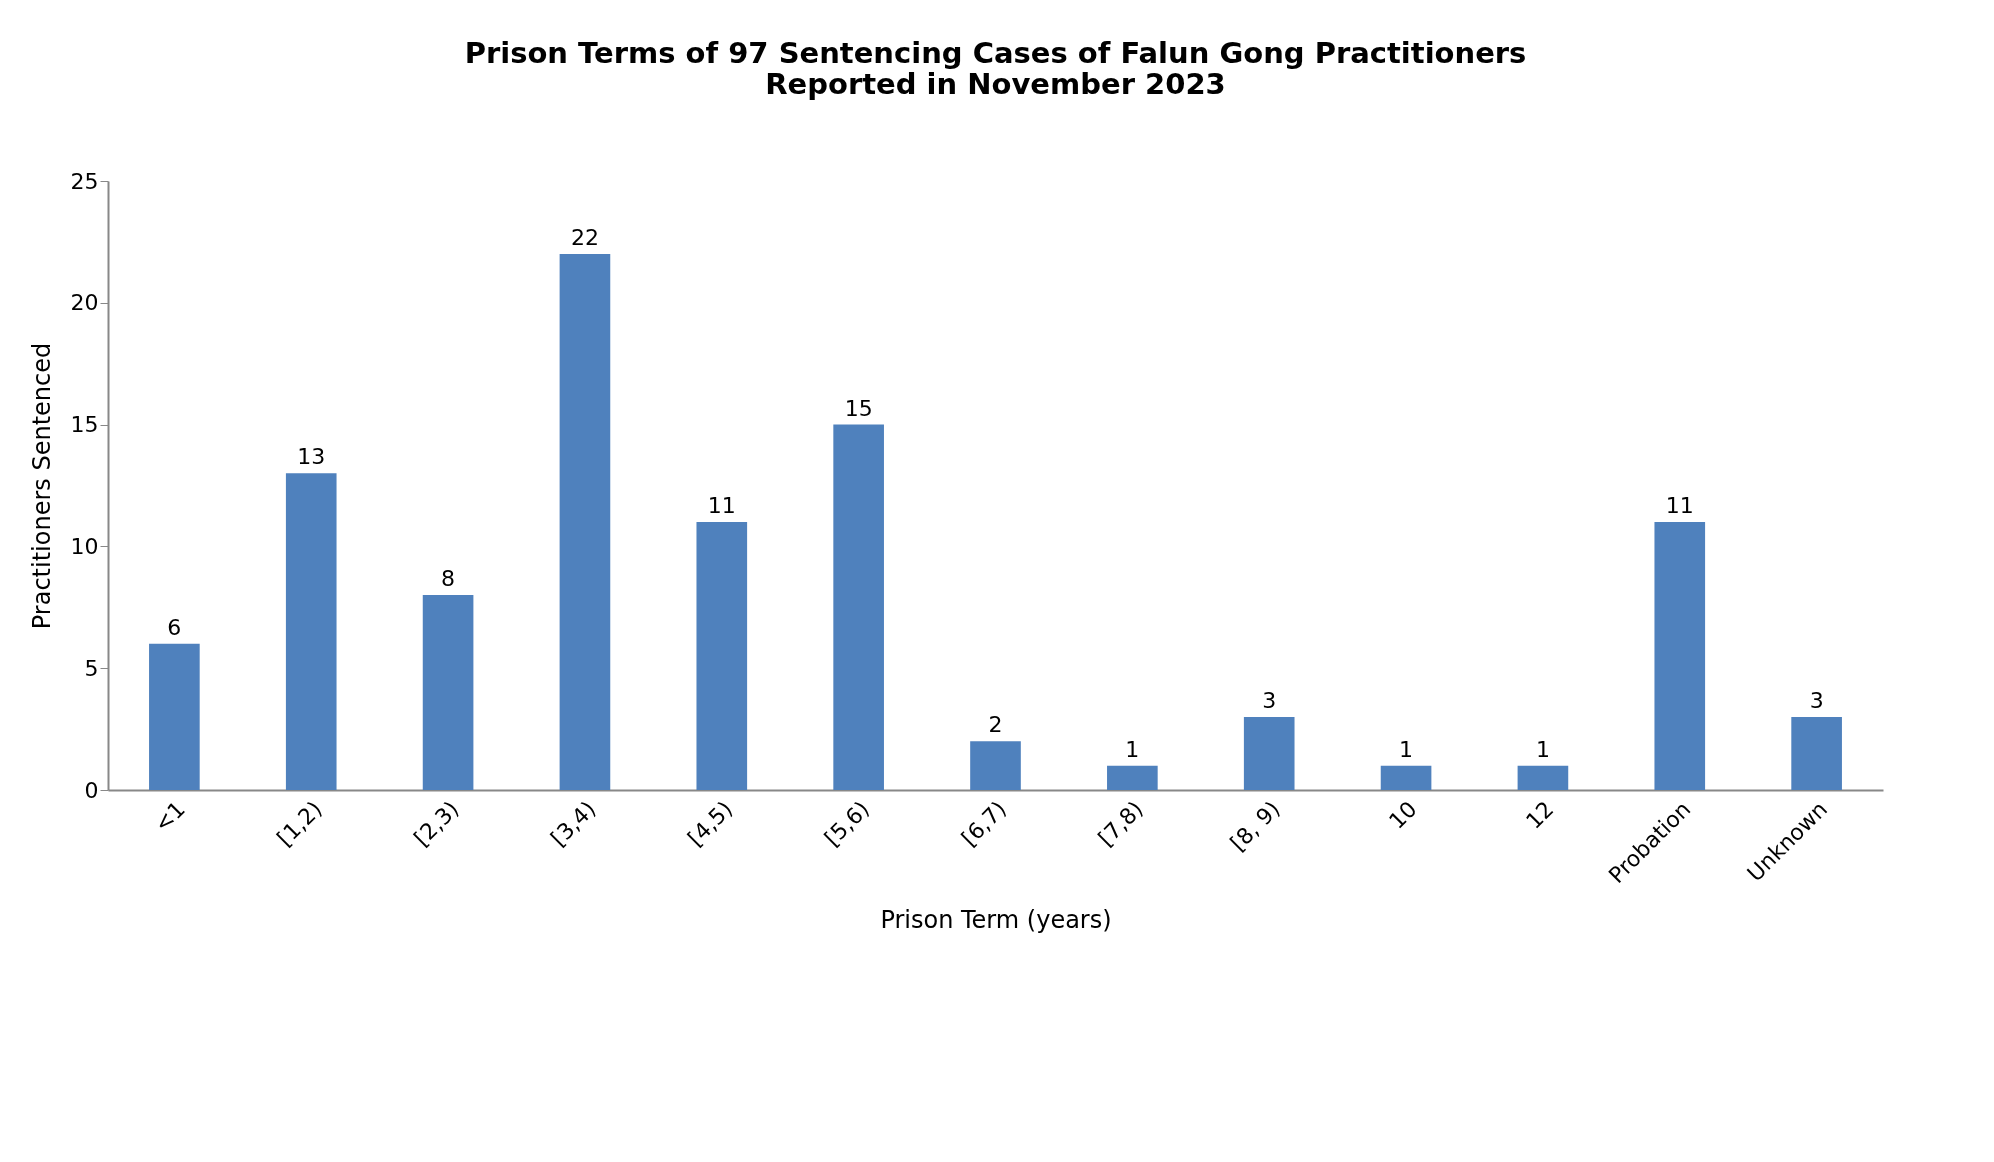 The image size is (1994, 1162). What do you see at coordinates (1255, 826) in the screenshot?
I see `x-tick-label: [8, 9)` at bounding box center [1255, 826].